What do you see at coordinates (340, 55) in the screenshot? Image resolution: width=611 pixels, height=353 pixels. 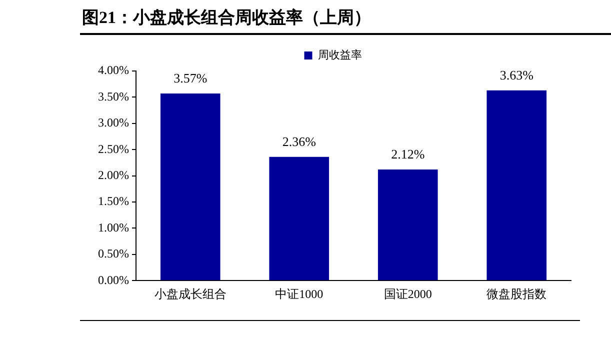 I see `legend-label: 周收益率` at bounding box center [340, 55].